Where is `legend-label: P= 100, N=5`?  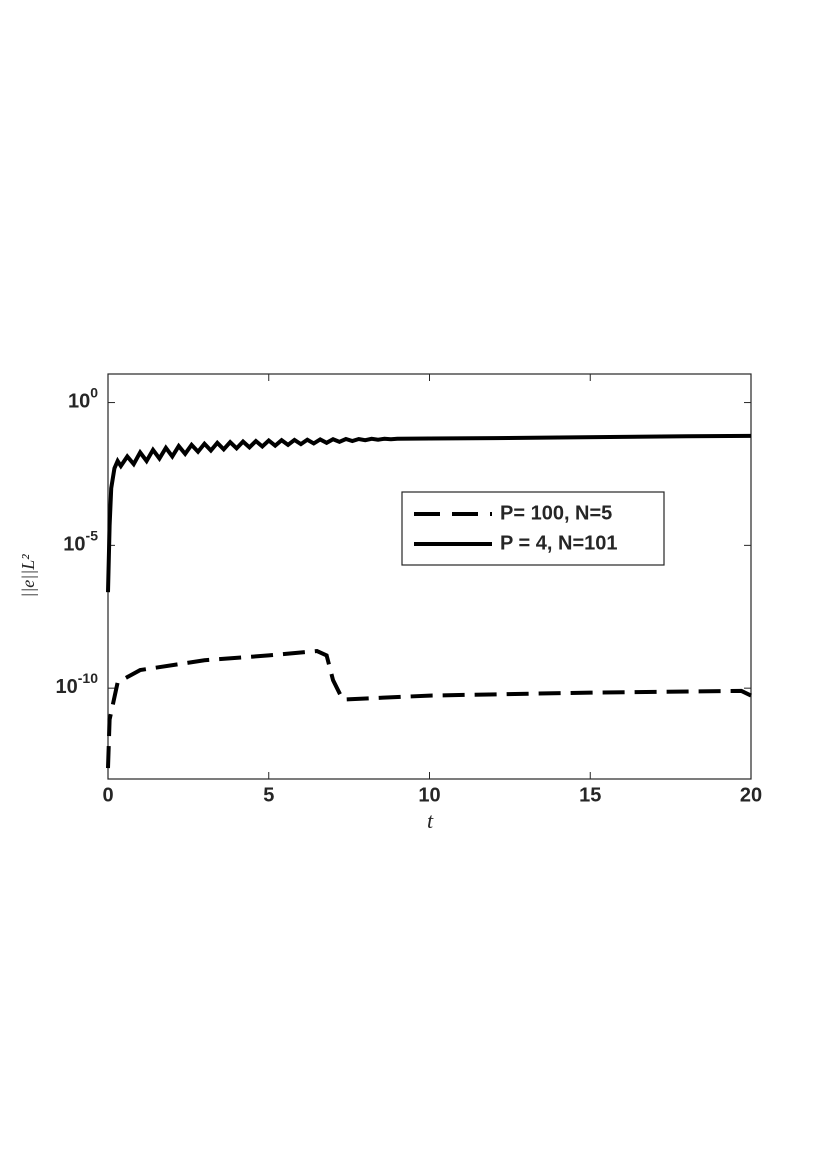 legend-label: P= 100, N=5 is located at coordinates (556, 513).